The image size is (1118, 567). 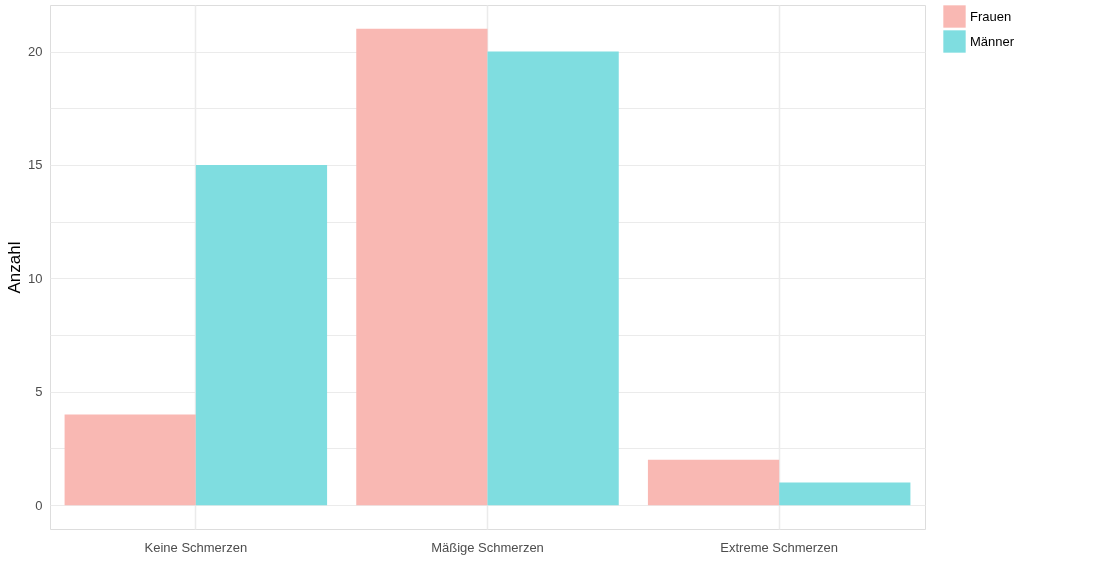 What do you see at coordinates (991, 16) in the screenshot?
I see `legend-label: Frauen` at bounding box center [991, 16].